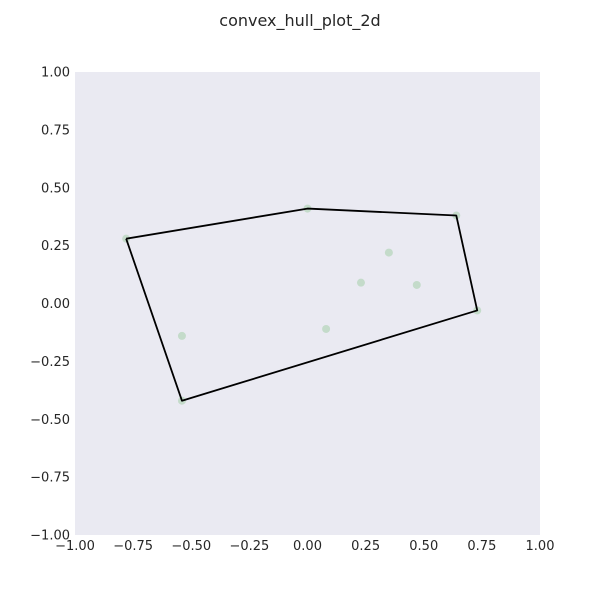 The image size is (600, 604). Describe the element at coordinates (75, 546) in the screenshot. I see `x-tick-label: −1.00` at that location.